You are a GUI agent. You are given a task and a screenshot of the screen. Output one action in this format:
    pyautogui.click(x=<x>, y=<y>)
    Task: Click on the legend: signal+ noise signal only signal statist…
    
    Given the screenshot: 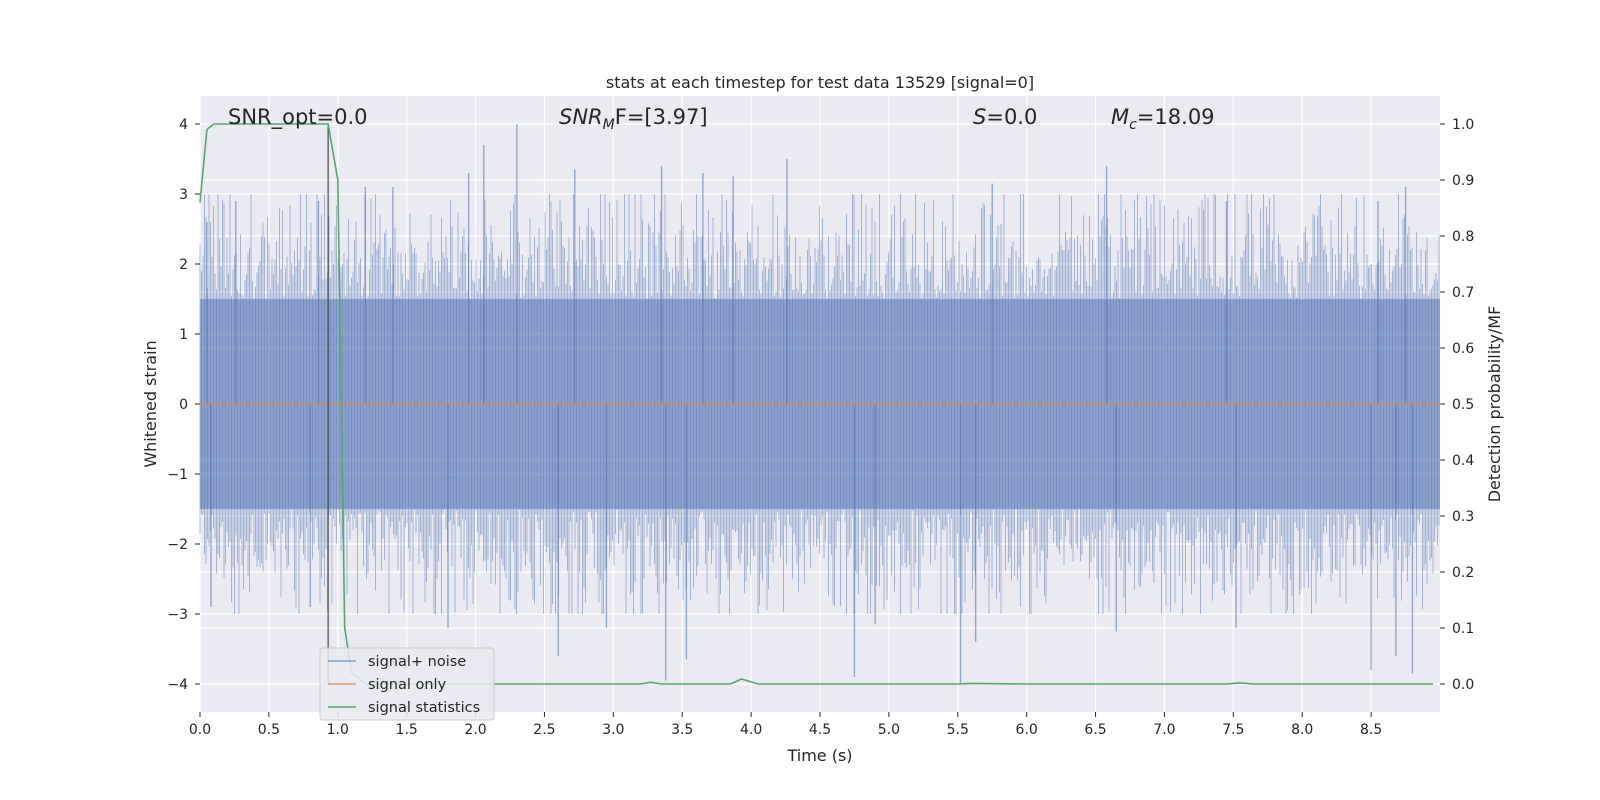 What is the action you would take?
    pyautogui.click(x=407, y=684)
    